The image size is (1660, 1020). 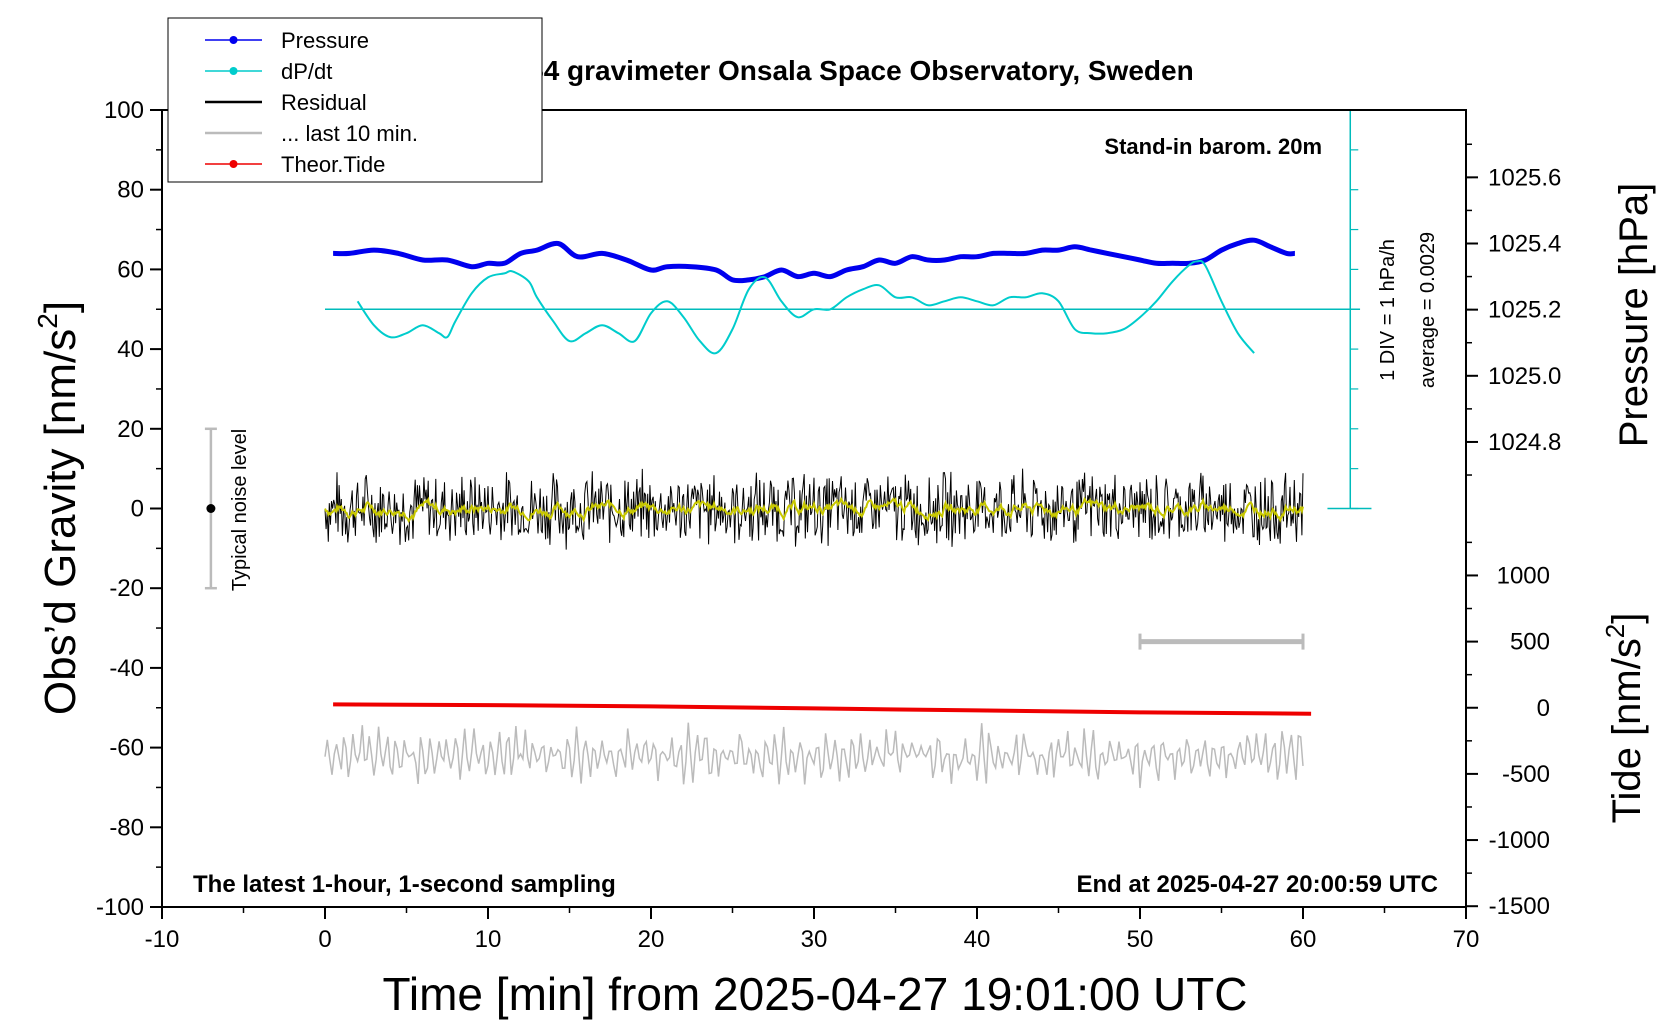 I want to click on y-tick-label: 40, so click(x=130, y=349).